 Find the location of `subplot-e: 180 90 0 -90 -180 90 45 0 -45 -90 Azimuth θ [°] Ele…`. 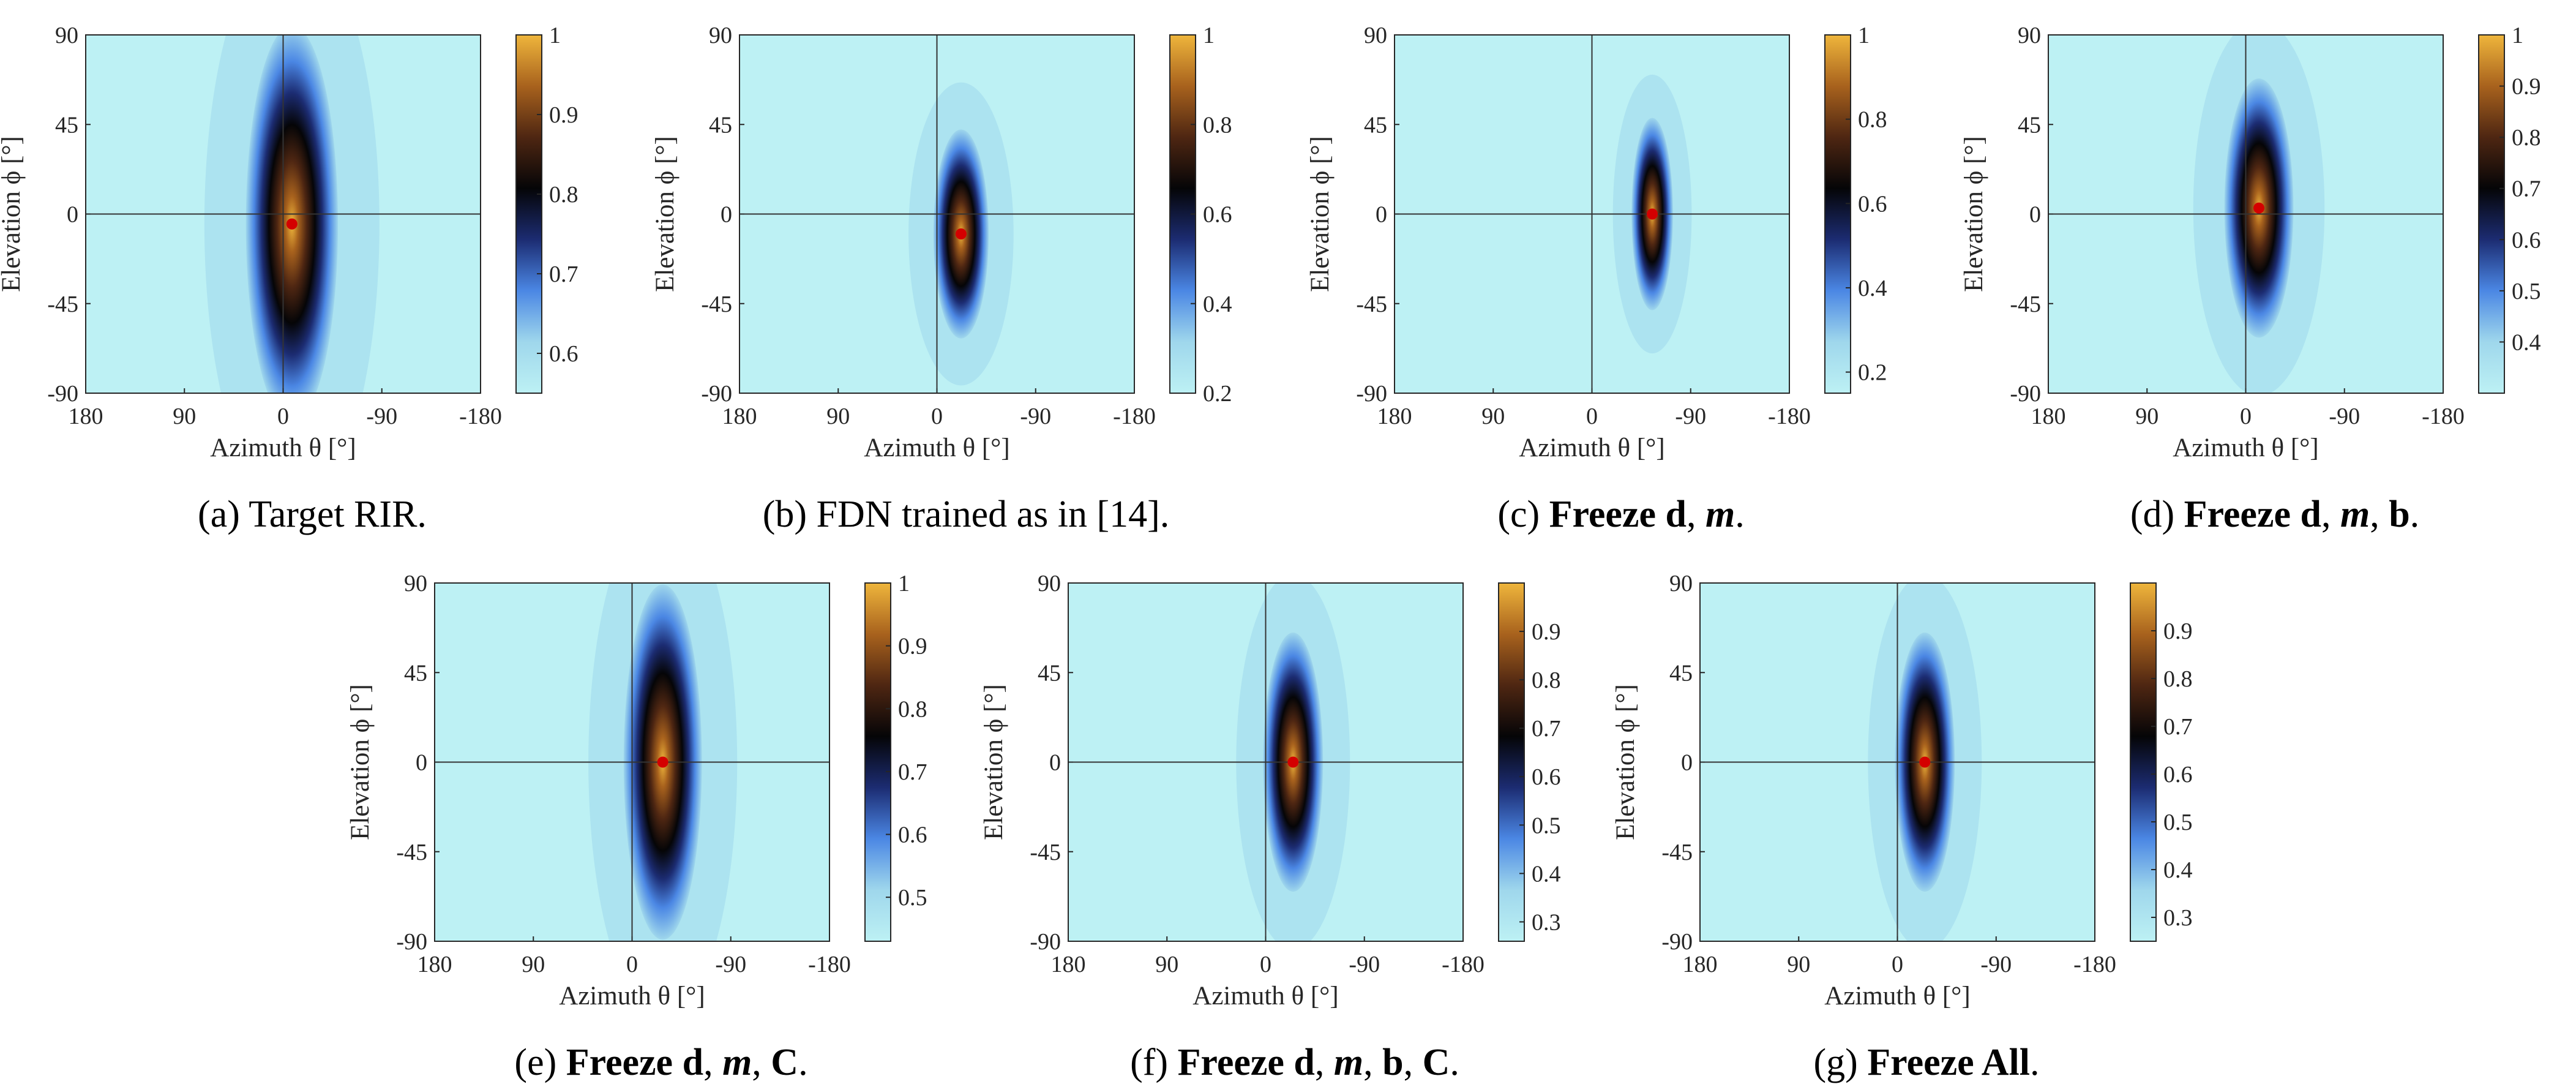

subplot-e: 180 90 0 -90 -180 90 45 0 -45 -90 Azimuth θ [°] Ele… is located at coordinates (636, 827).